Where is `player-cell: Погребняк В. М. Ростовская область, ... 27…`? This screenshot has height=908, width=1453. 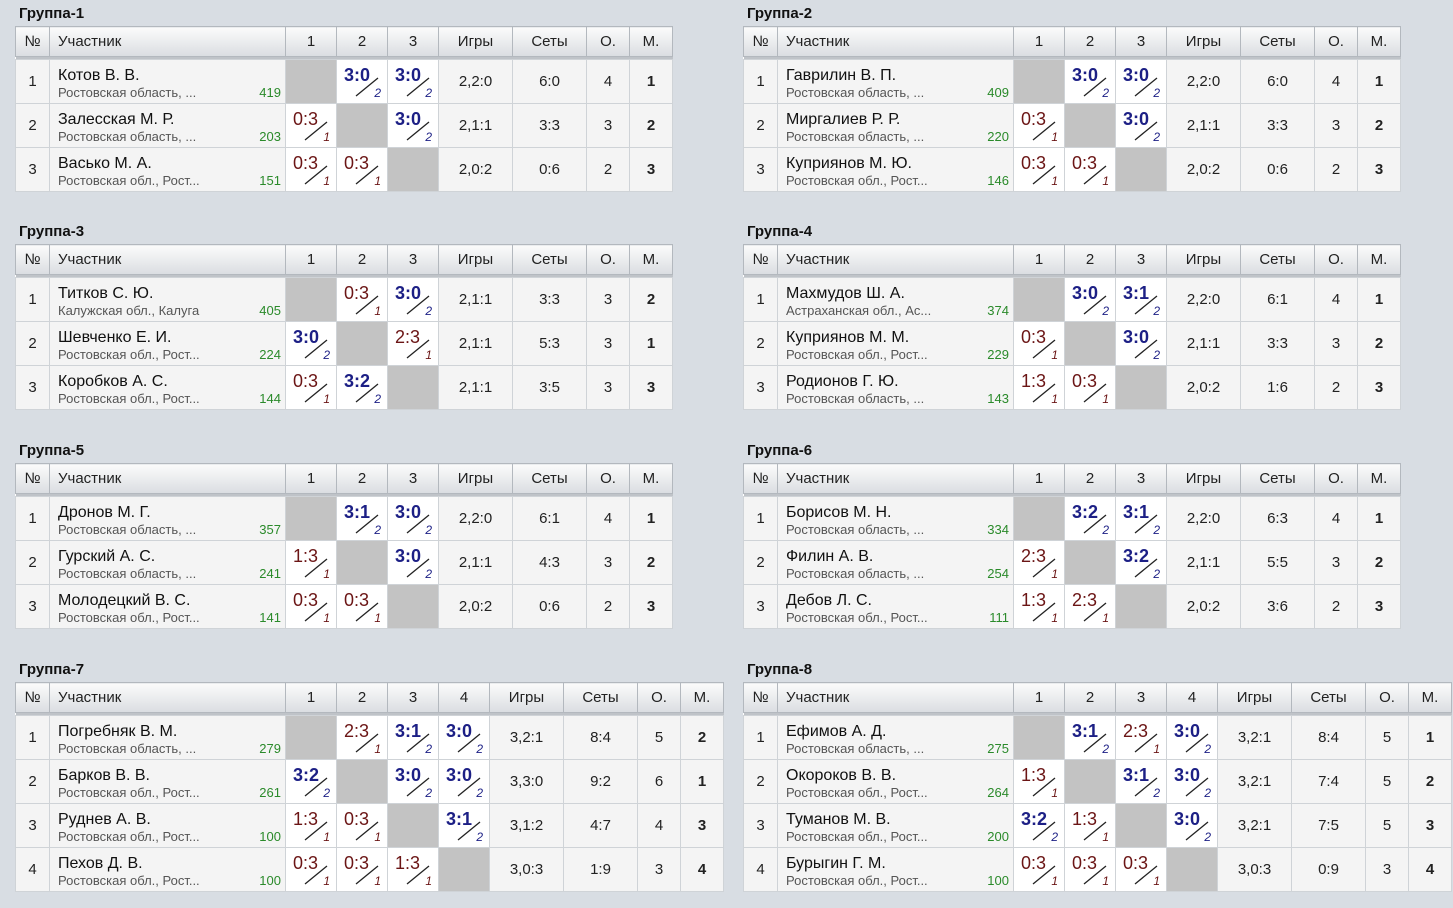
player-cell: Погребняк В. М. Ростовская область, ... 27… is located at coordinates (167, 737).